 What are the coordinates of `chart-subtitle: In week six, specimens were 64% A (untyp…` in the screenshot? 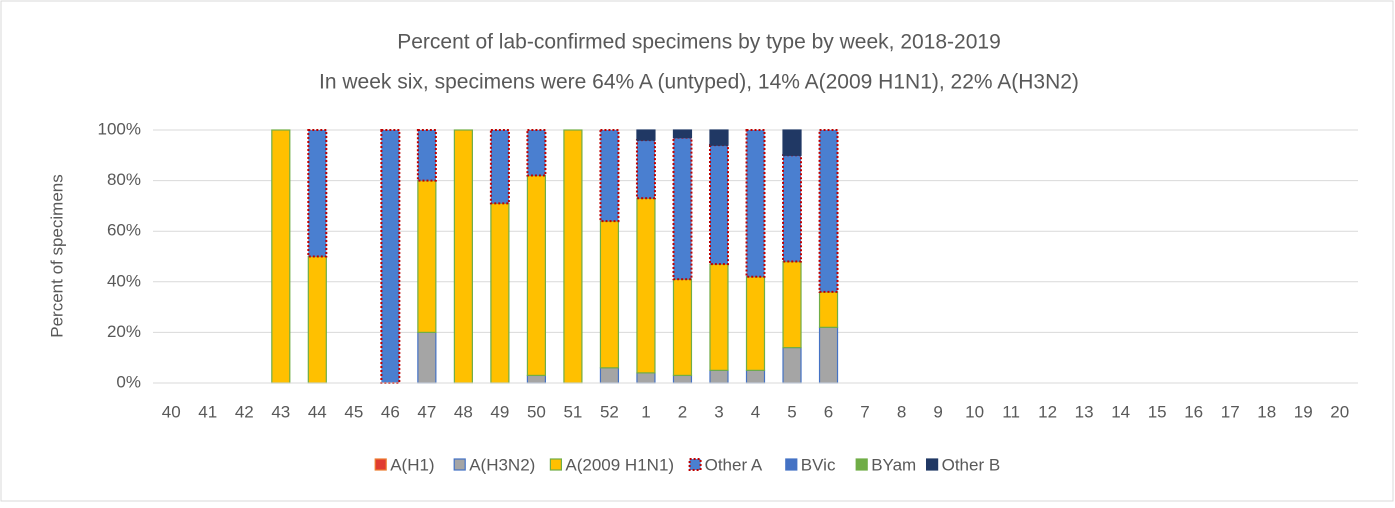 It's located at (699, 82).